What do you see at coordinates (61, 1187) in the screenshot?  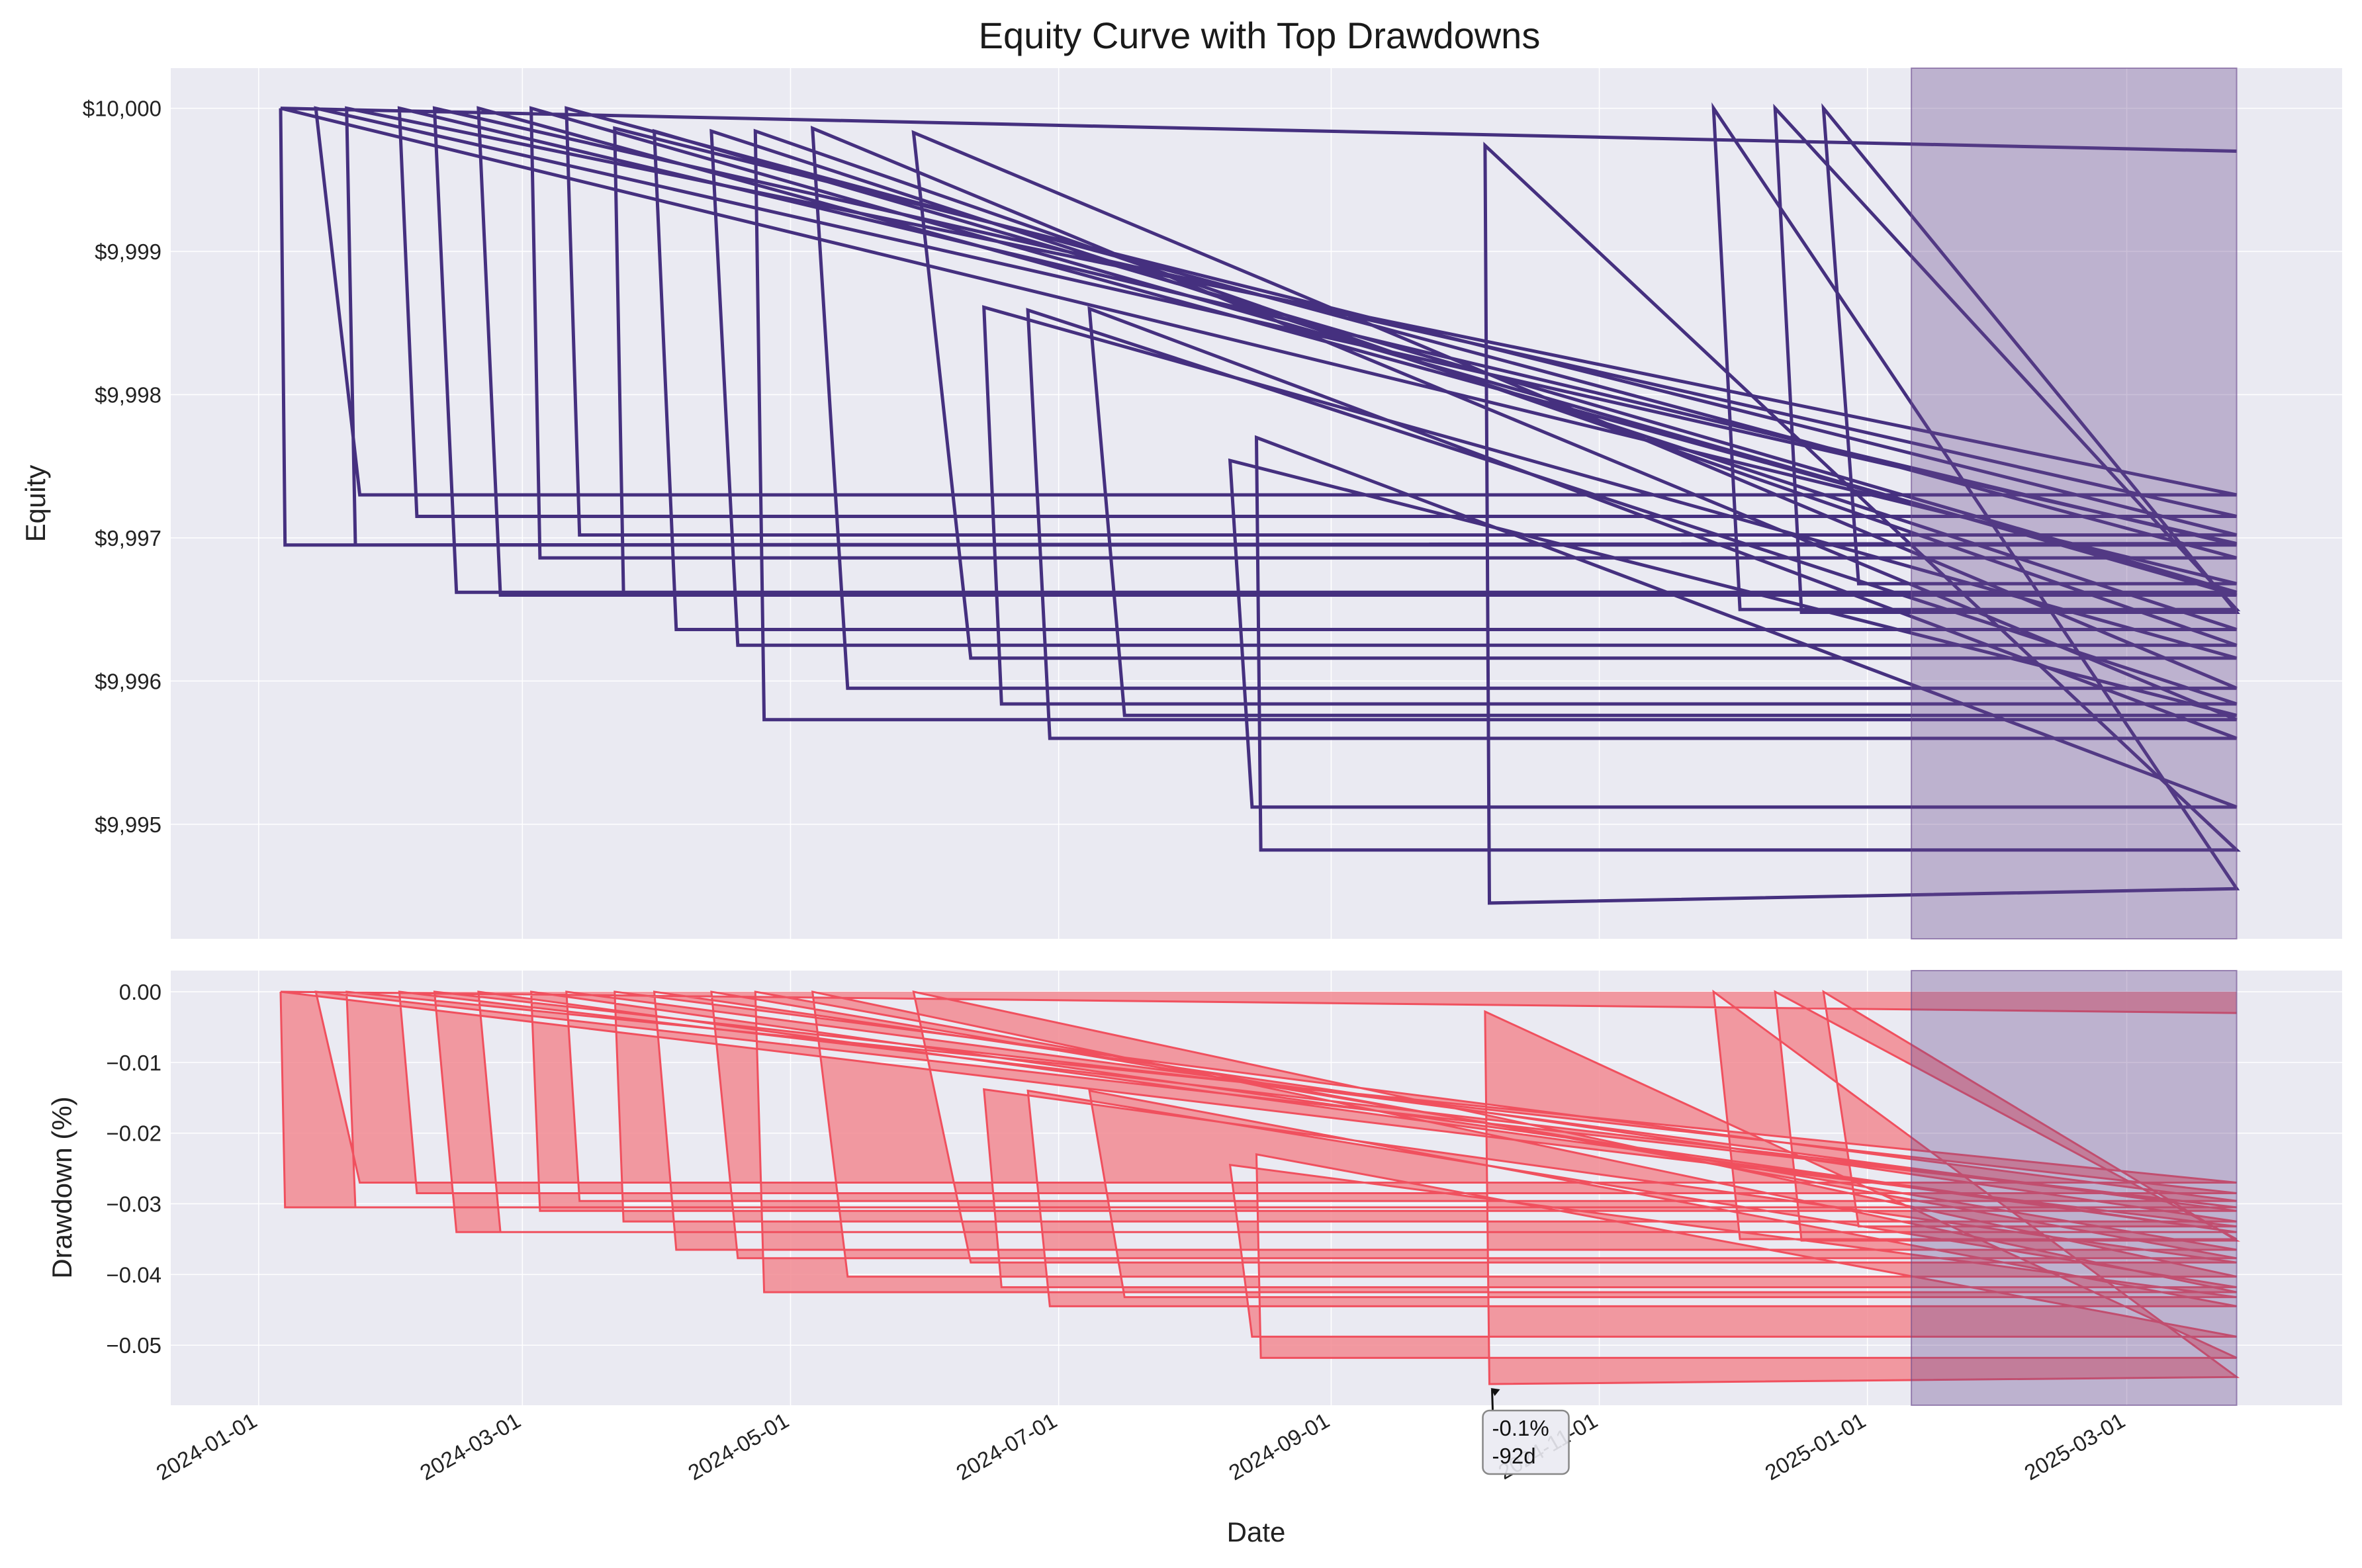 I see `drawdown-y-axis-label: Drawdown (%)` at bounding box center [61, 1187].